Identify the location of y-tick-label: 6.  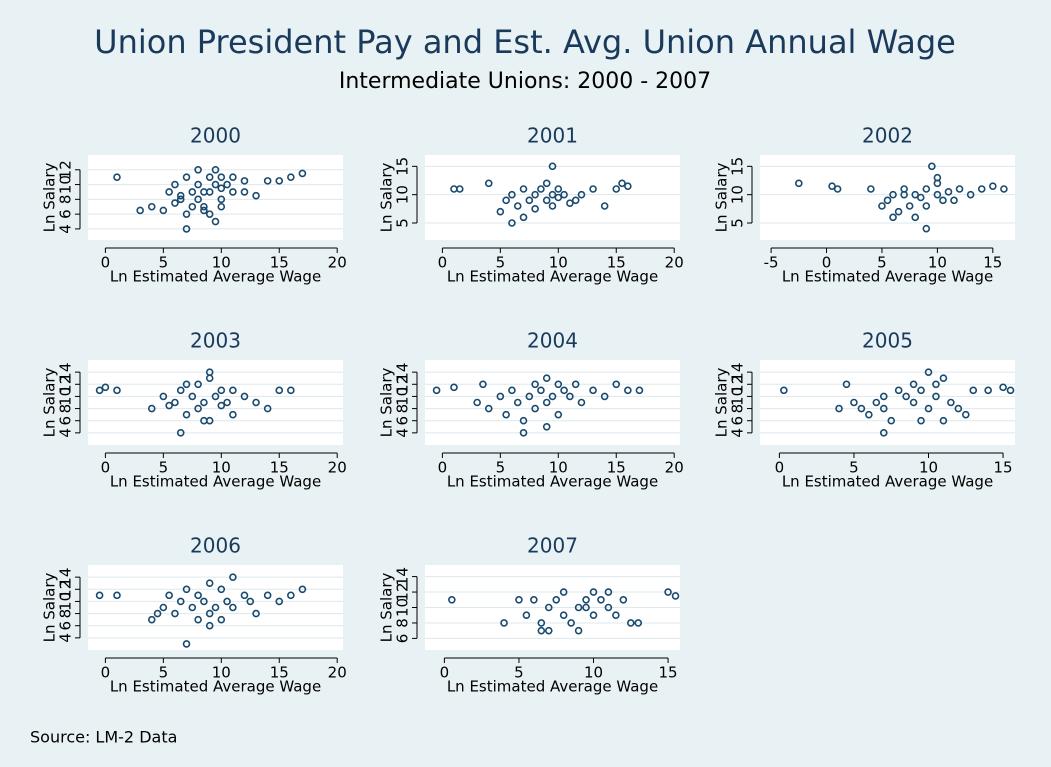
(738, 421).